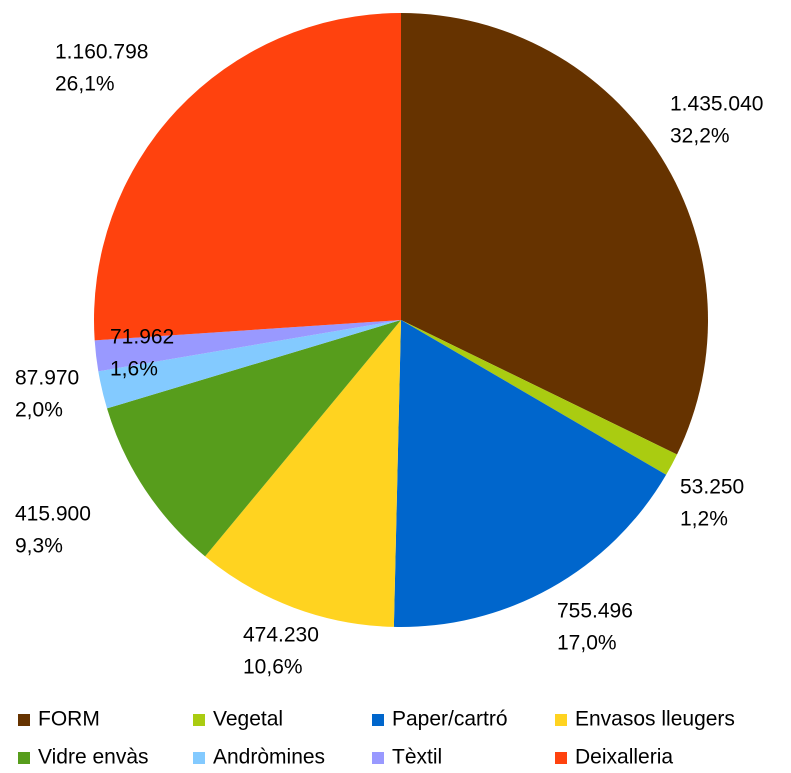 This screenshot has width=791, height=773. I want to click on percent-label: 26,1%, so click(85, 84).